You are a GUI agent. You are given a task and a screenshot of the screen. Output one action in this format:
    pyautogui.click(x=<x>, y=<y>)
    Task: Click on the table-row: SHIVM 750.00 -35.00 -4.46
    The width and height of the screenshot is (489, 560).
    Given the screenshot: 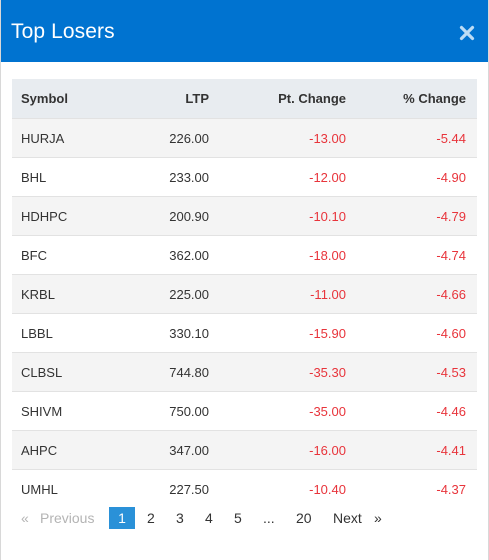 What is the action you would take?
    pyautogui.click(x=244, y=411)
    